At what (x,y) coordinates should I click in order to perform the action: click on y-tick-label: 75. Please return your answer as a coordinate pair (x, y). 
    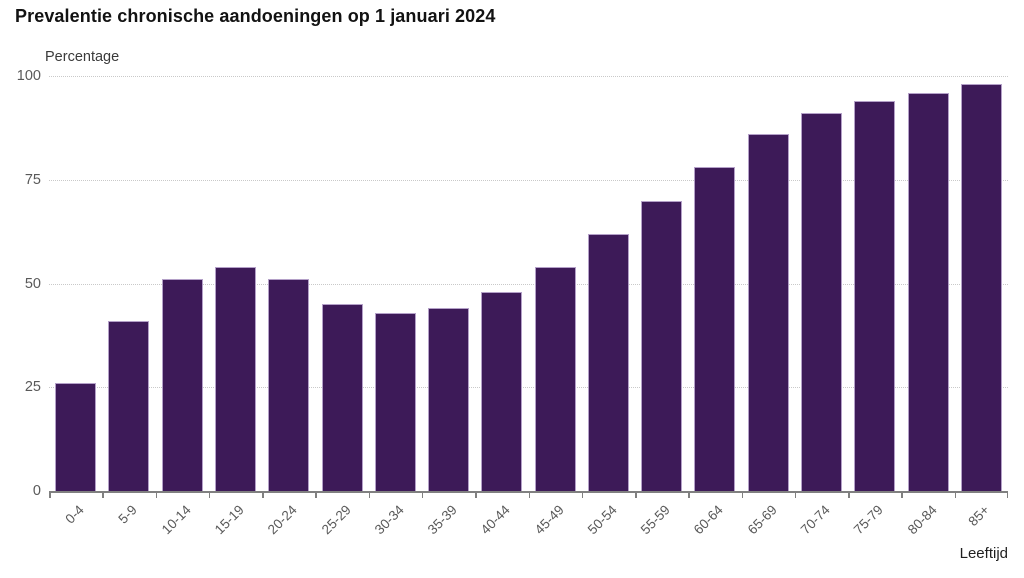
    Looking at the image, I should click on (32, 179).